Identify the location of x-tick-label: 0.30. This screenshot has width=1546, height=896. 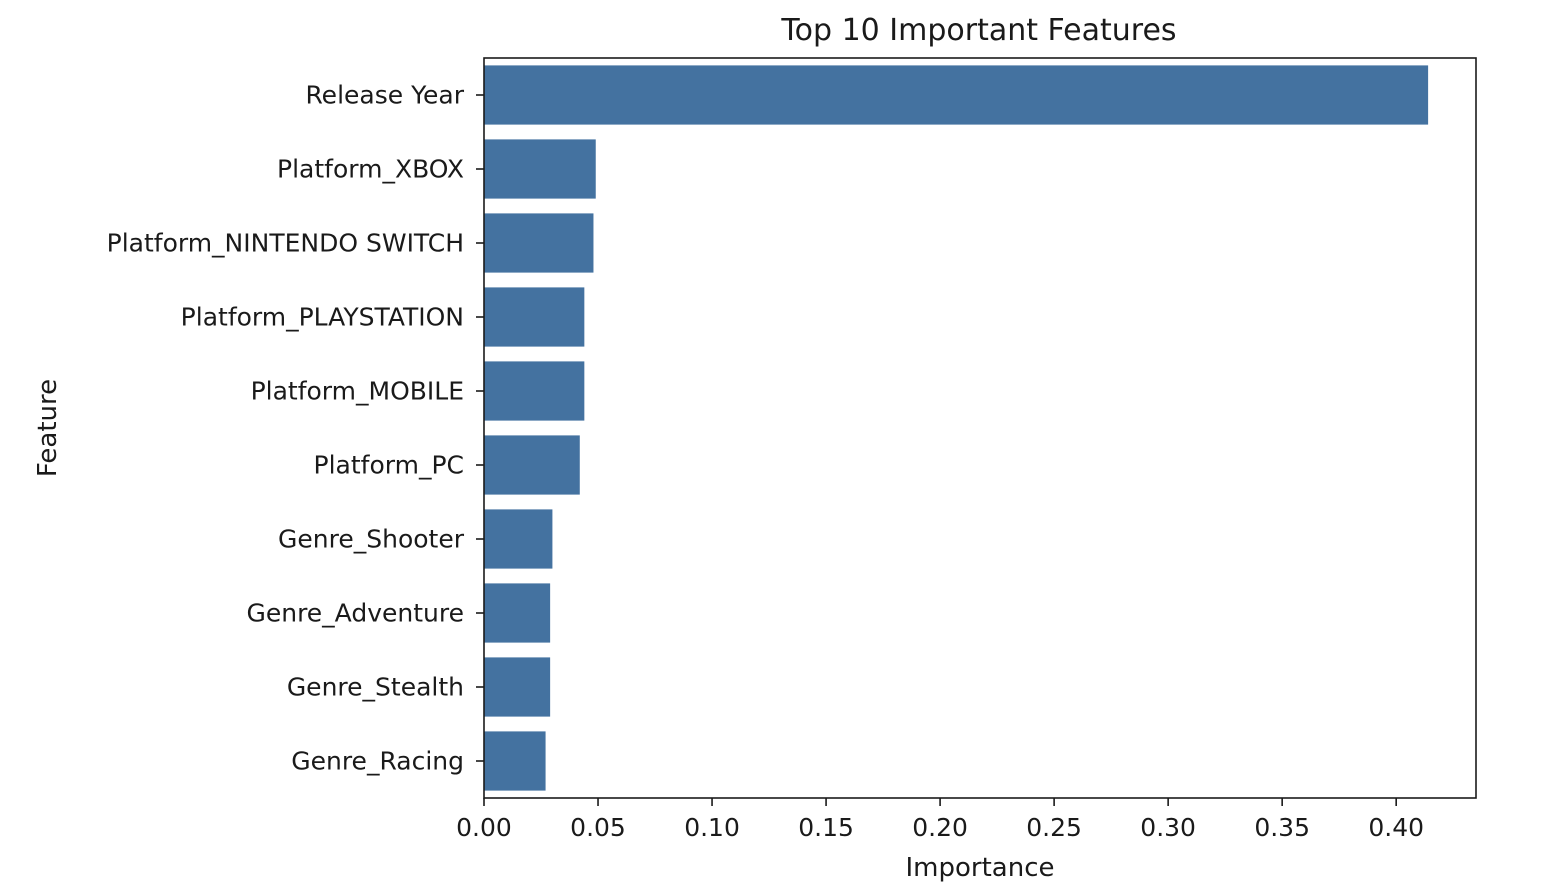
(1168, 827).